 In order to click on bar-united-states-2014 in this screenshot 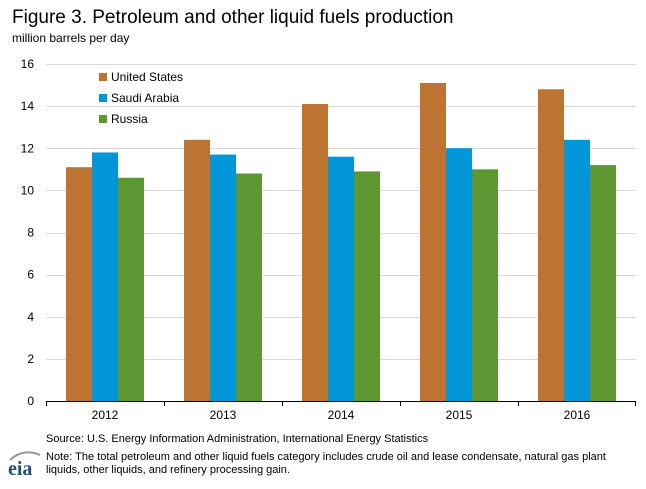, I will do `click(315, 253)`.